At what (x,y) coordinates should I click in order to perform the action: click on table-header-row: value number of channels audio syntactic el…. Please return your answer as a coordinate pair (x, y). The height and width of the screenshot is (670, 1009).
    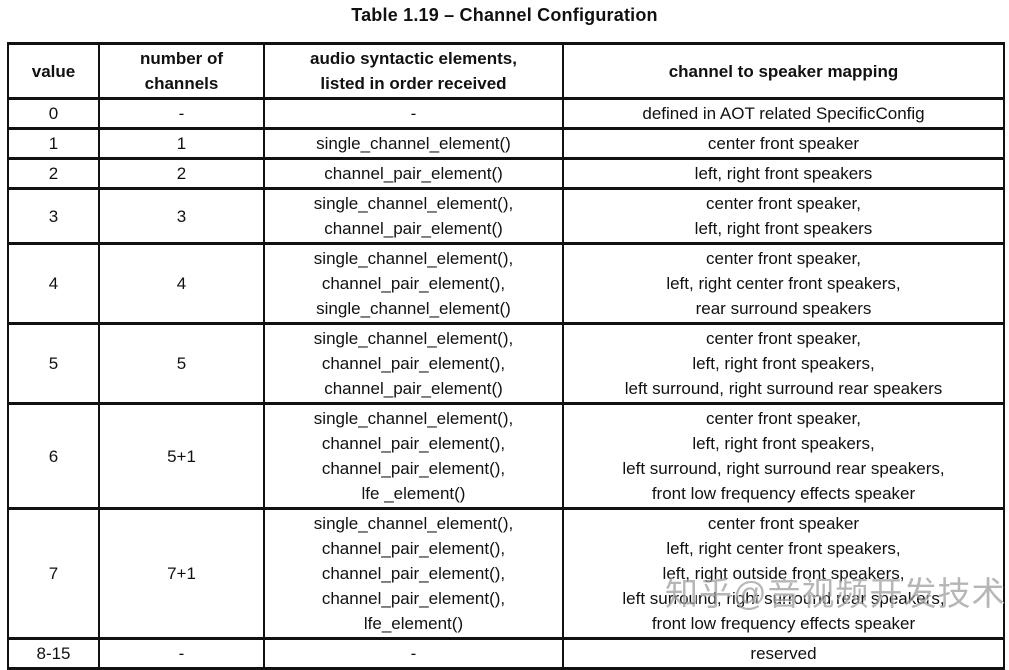
    Looking at the image, I should click on (506, 71).